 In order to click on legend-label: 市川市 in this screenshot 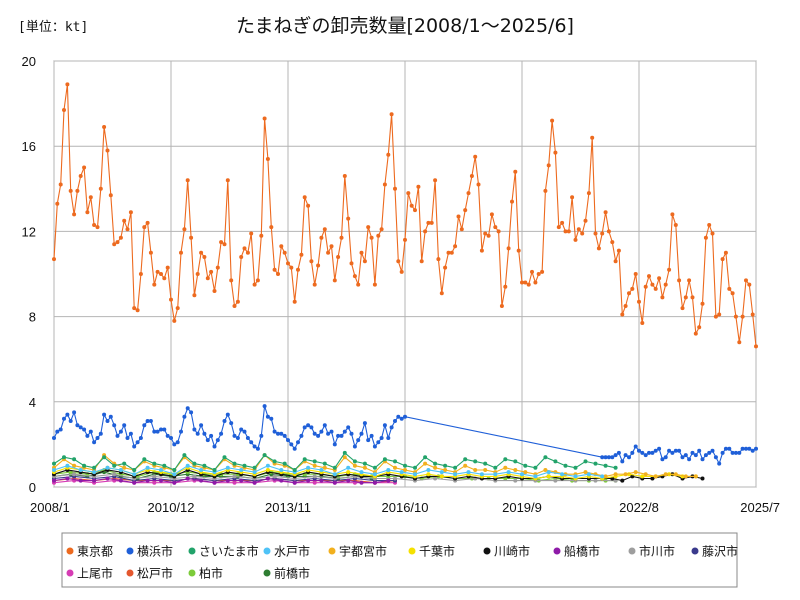, I will do `click(657, 551)`.